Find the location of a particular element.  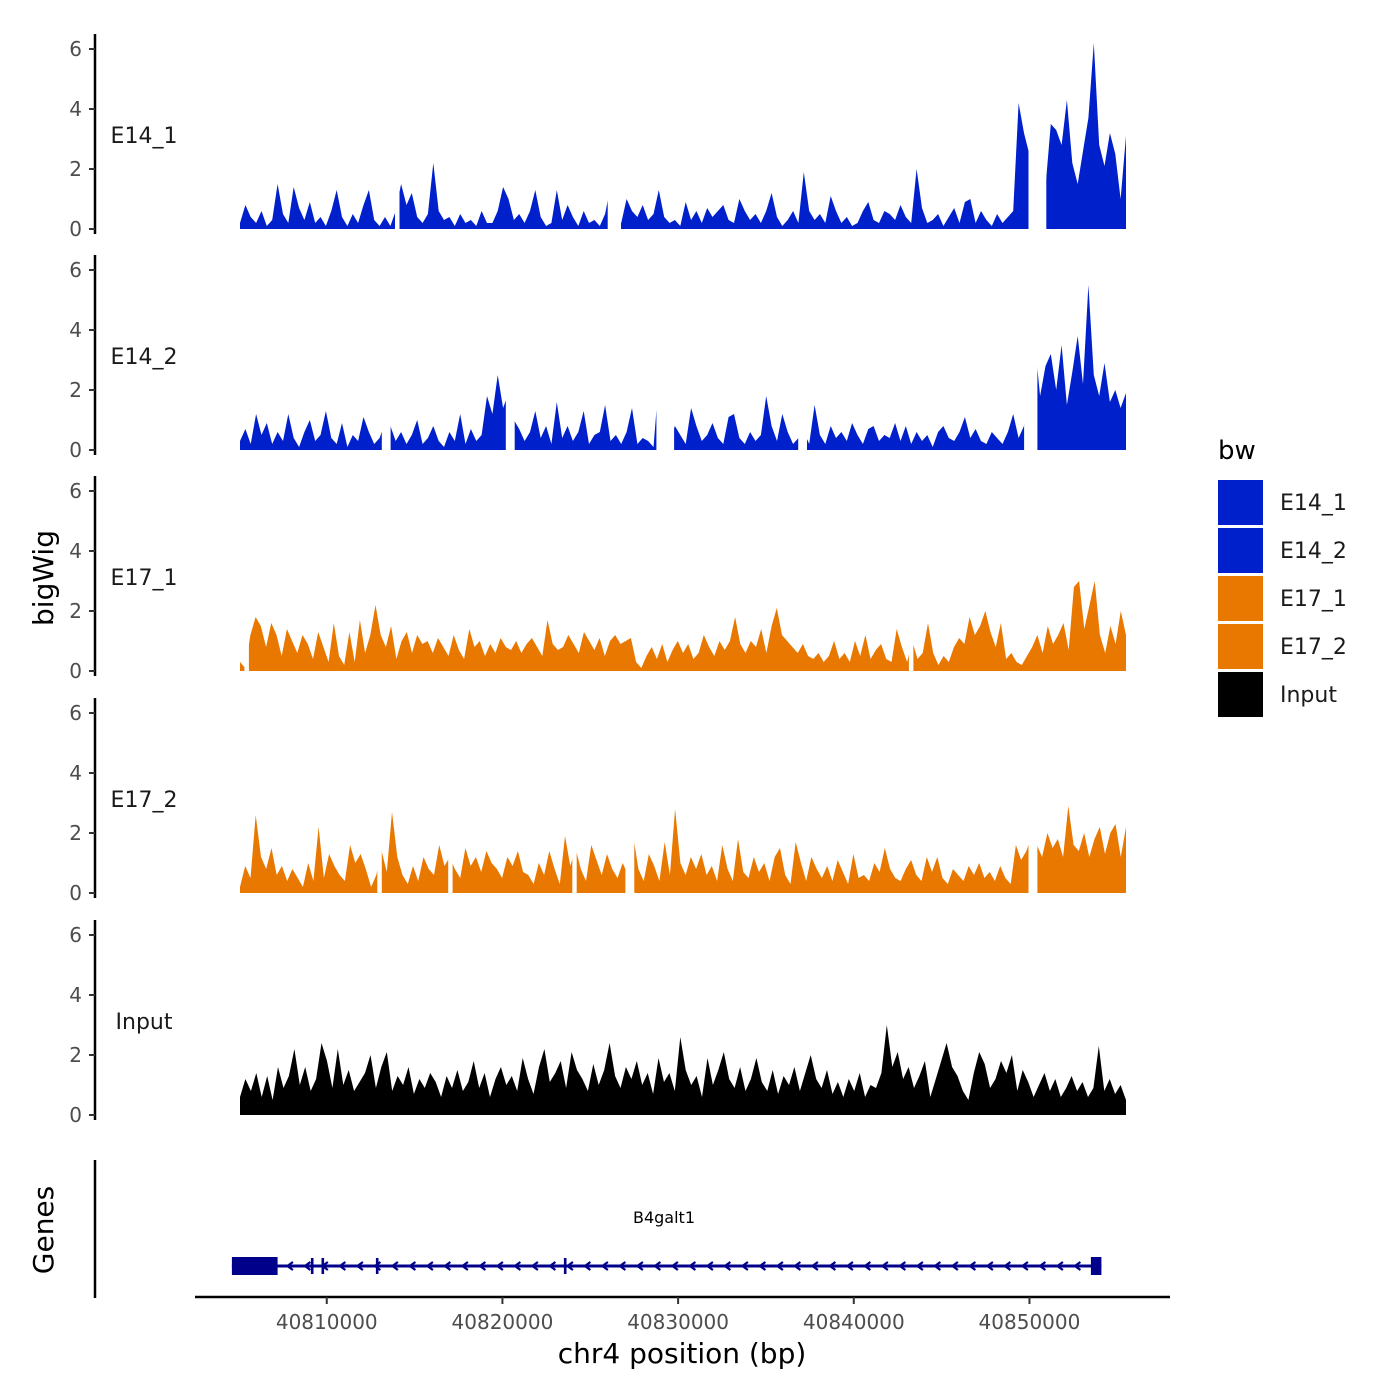

gene-name-label: B4galt1 is located at coordinates (664, 1217).